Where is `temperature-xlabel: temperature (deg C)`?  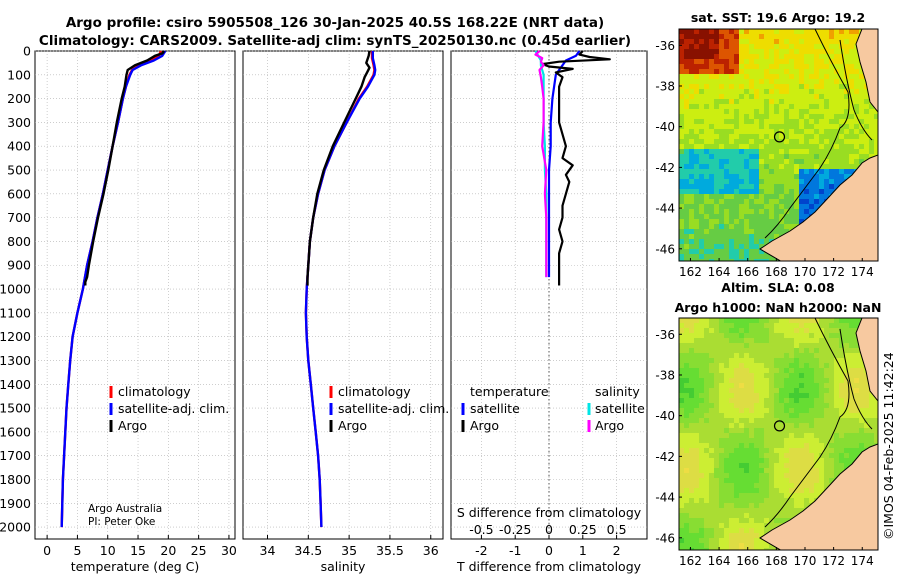
temperature-xlabel: temperature (deg C) is located at coordinates (135, 566).